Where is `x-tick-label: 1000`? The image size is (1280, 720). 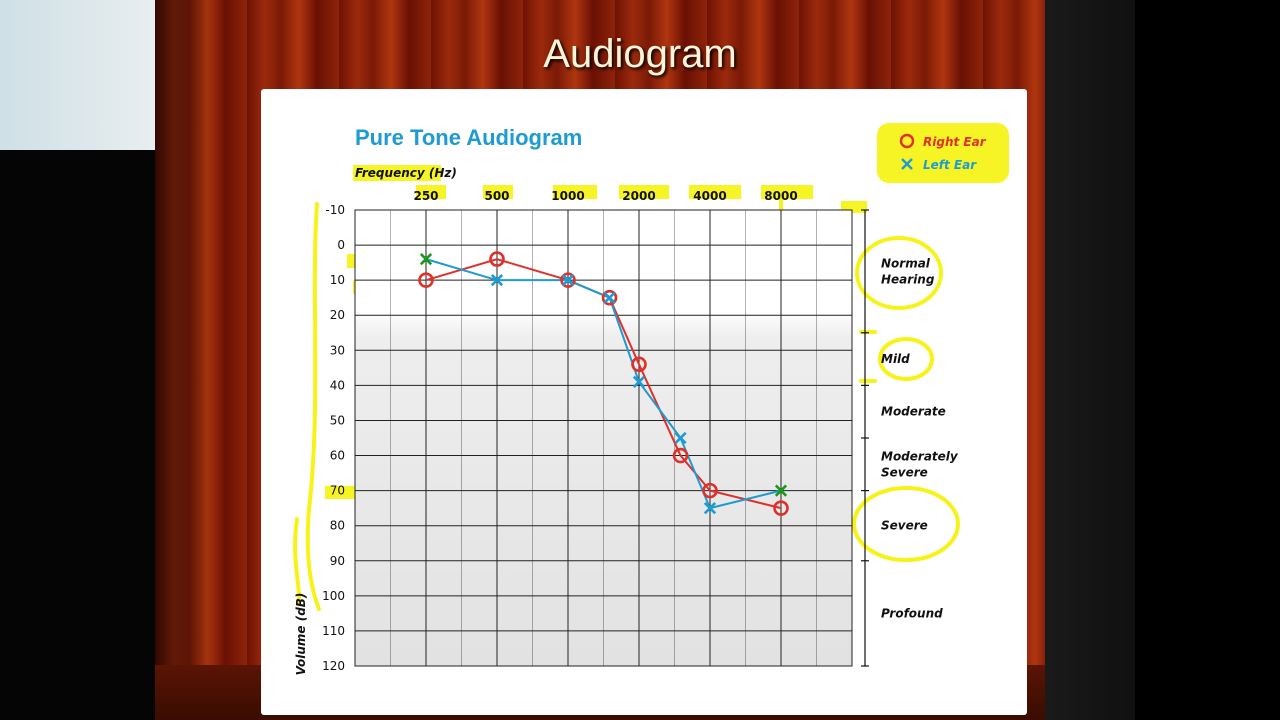
x-tick-label: 1000 is located at coordinates (567, 196).